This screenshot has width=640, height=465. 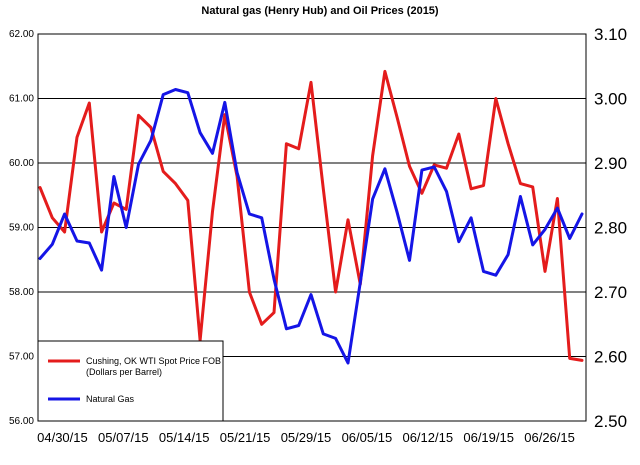 I want to click on x-tick-label: 06/12/15, so click(x=427, y=437).